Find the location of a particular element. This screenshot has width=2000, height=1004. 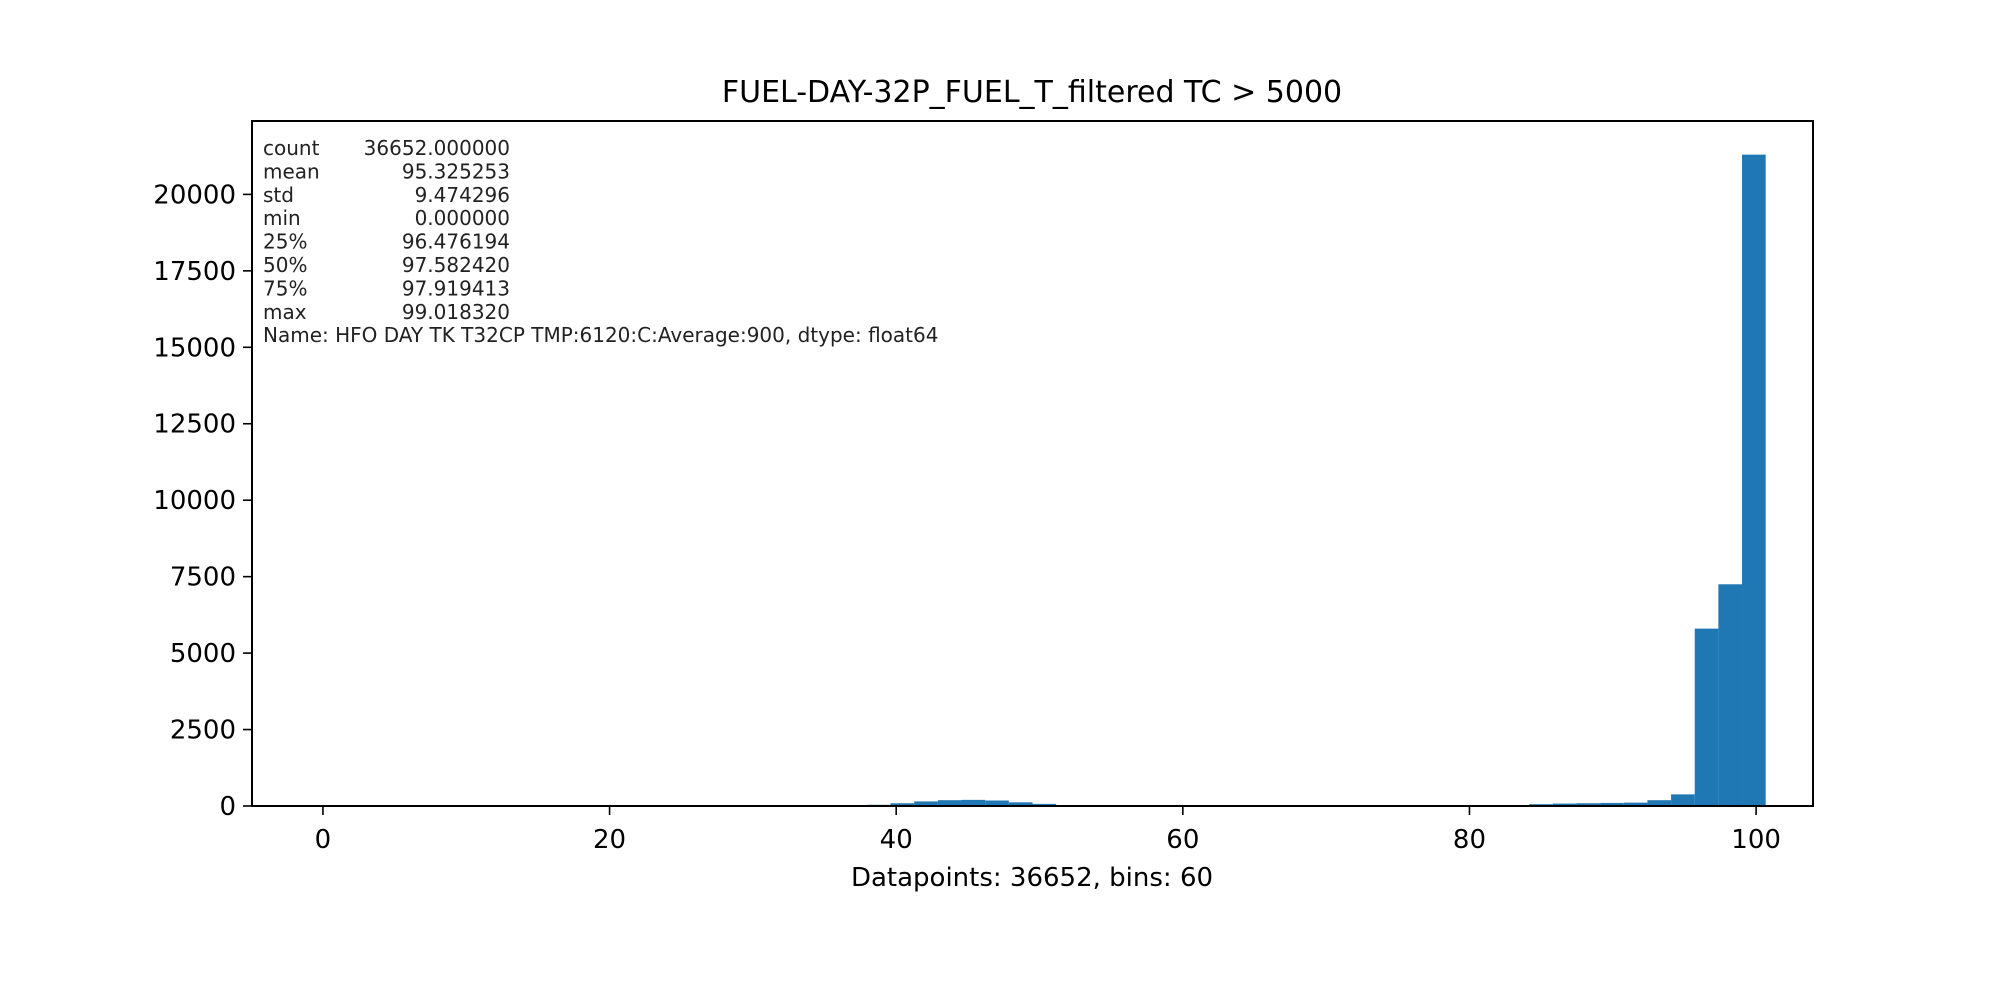

stats-value: 99.018320 is located at coordinates (456, 312).